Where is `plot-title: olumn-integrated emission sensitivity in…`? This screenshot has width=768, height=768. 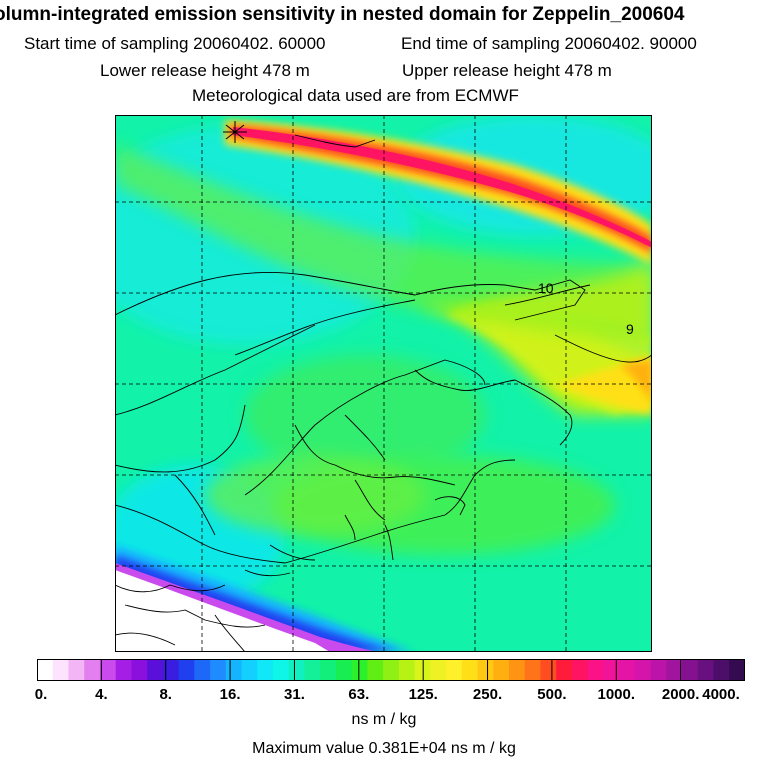
plot-title: olumn-integrated emission sensitivity in… is located at coordinates (342, 14).